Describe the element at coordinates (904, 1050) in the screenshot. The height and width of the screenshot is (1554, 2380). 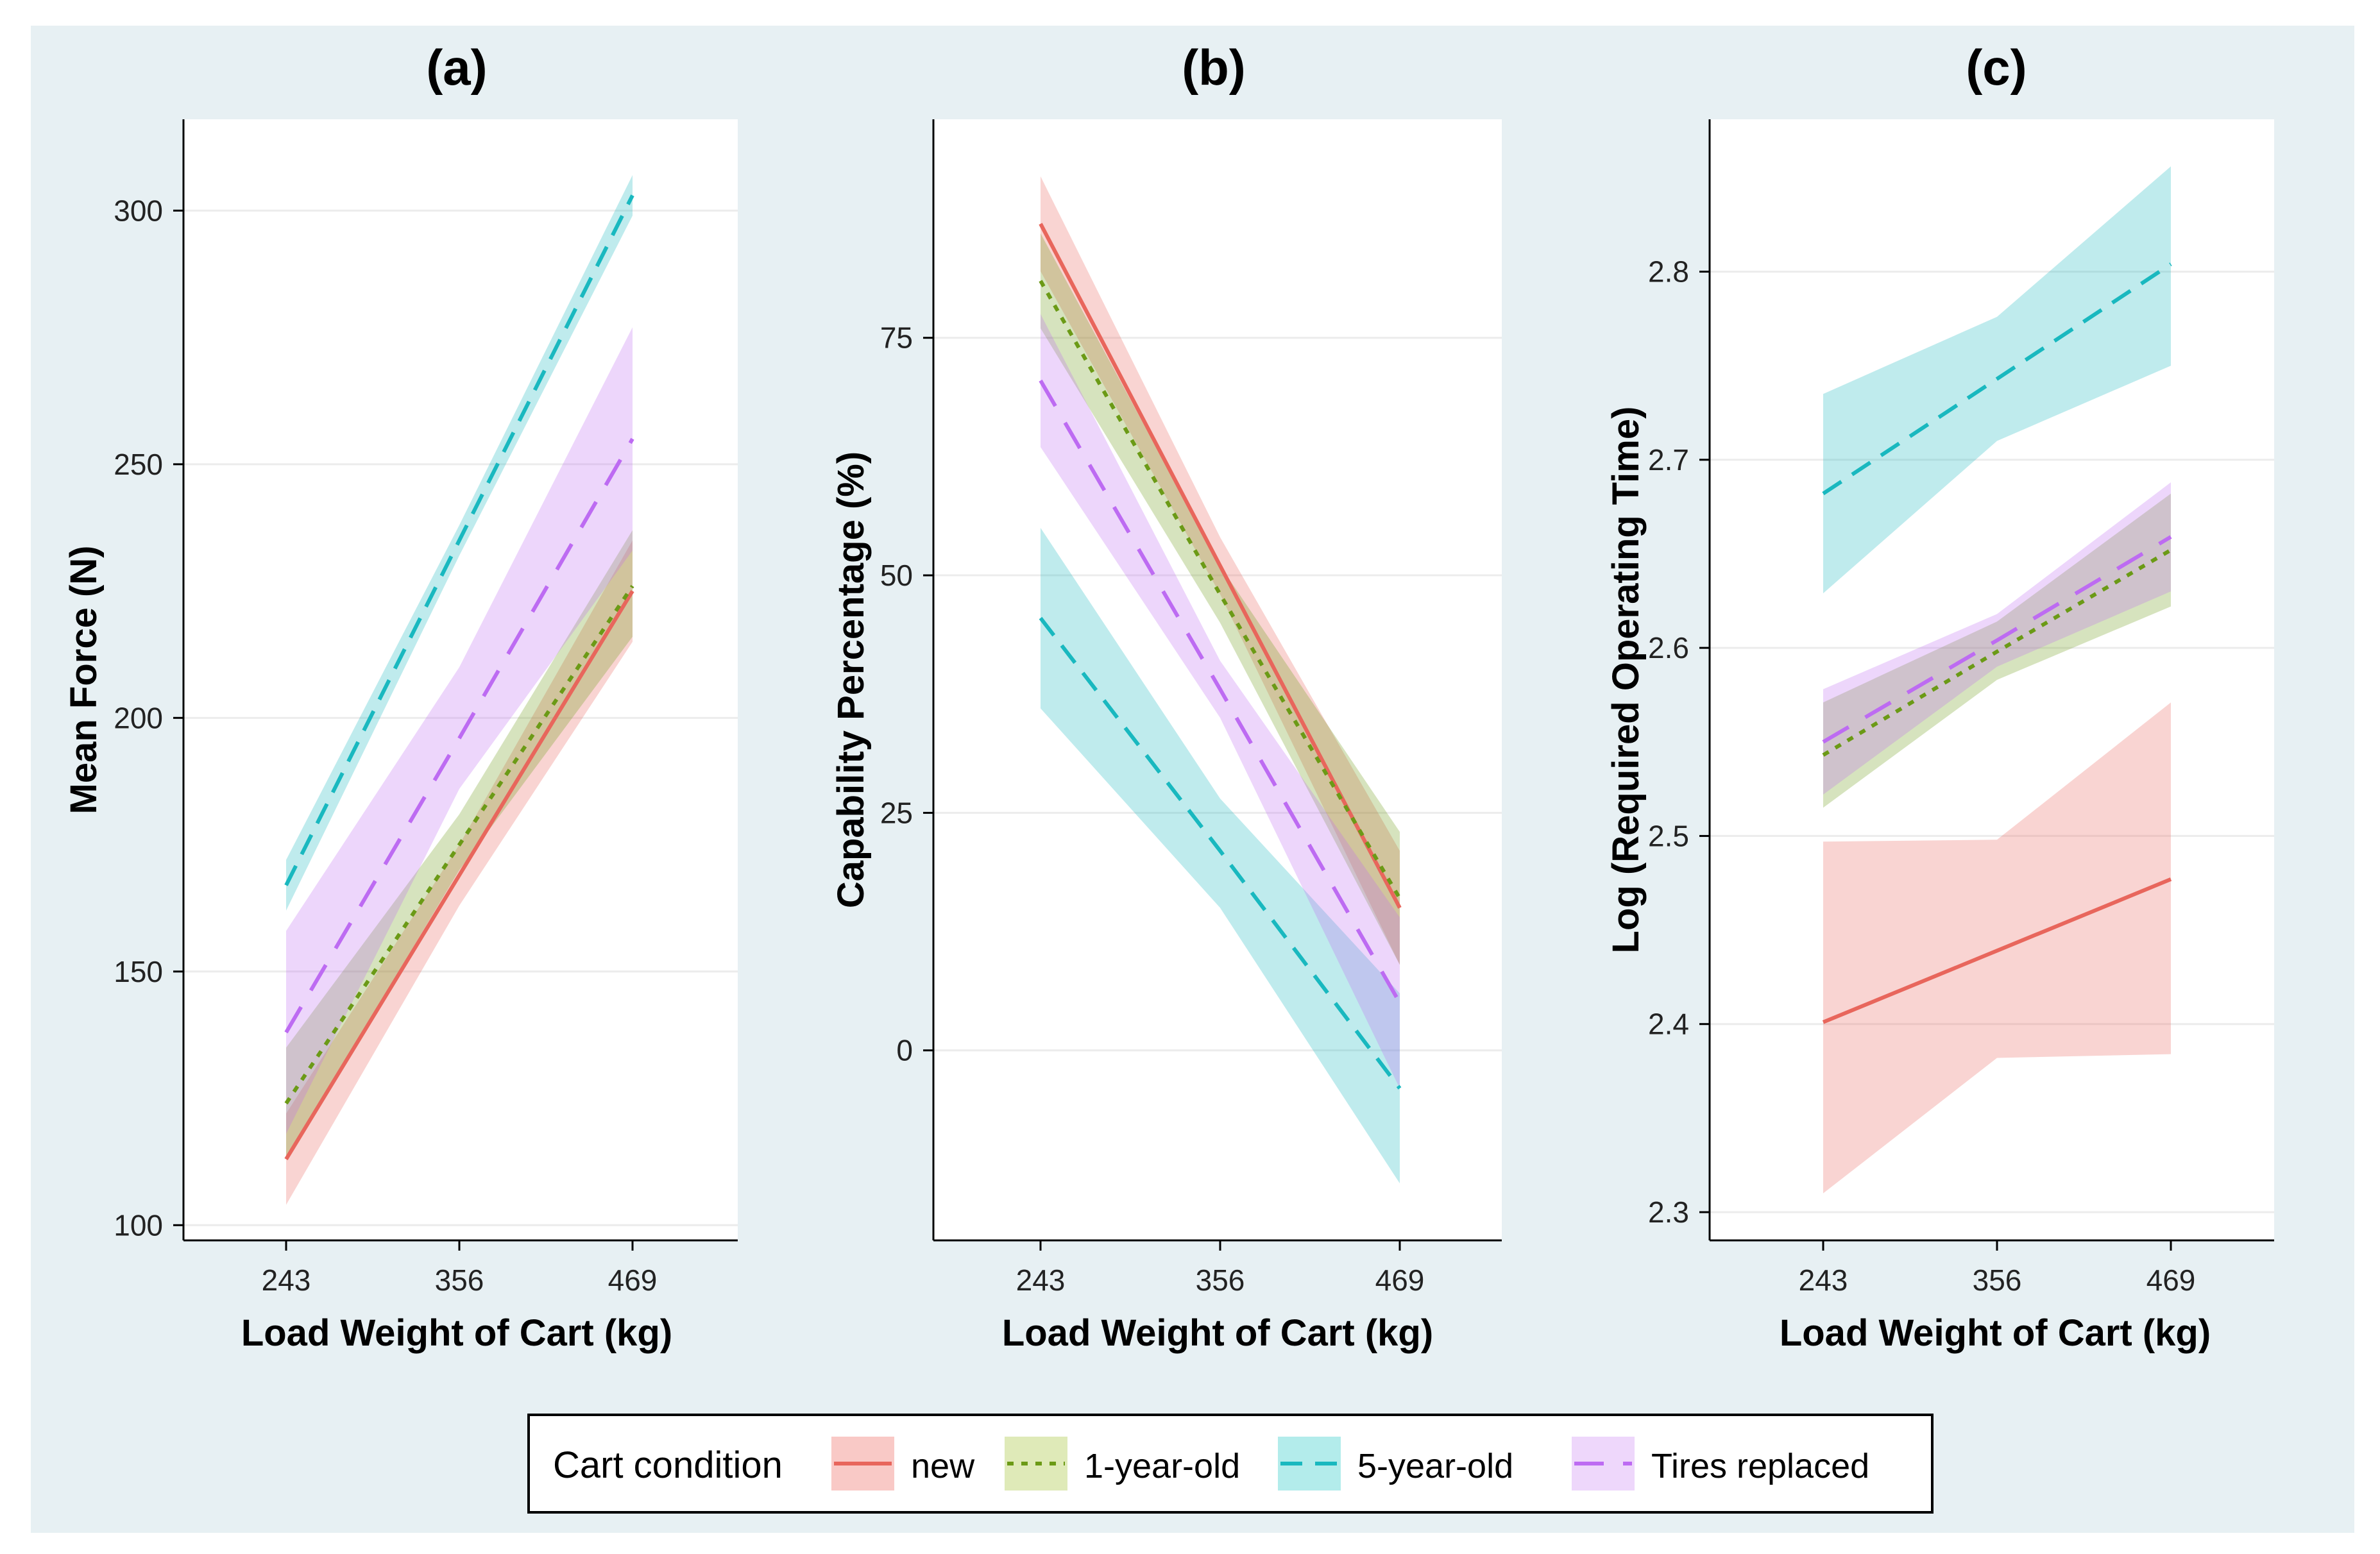
I see `y-tick-label: 0` at that location.